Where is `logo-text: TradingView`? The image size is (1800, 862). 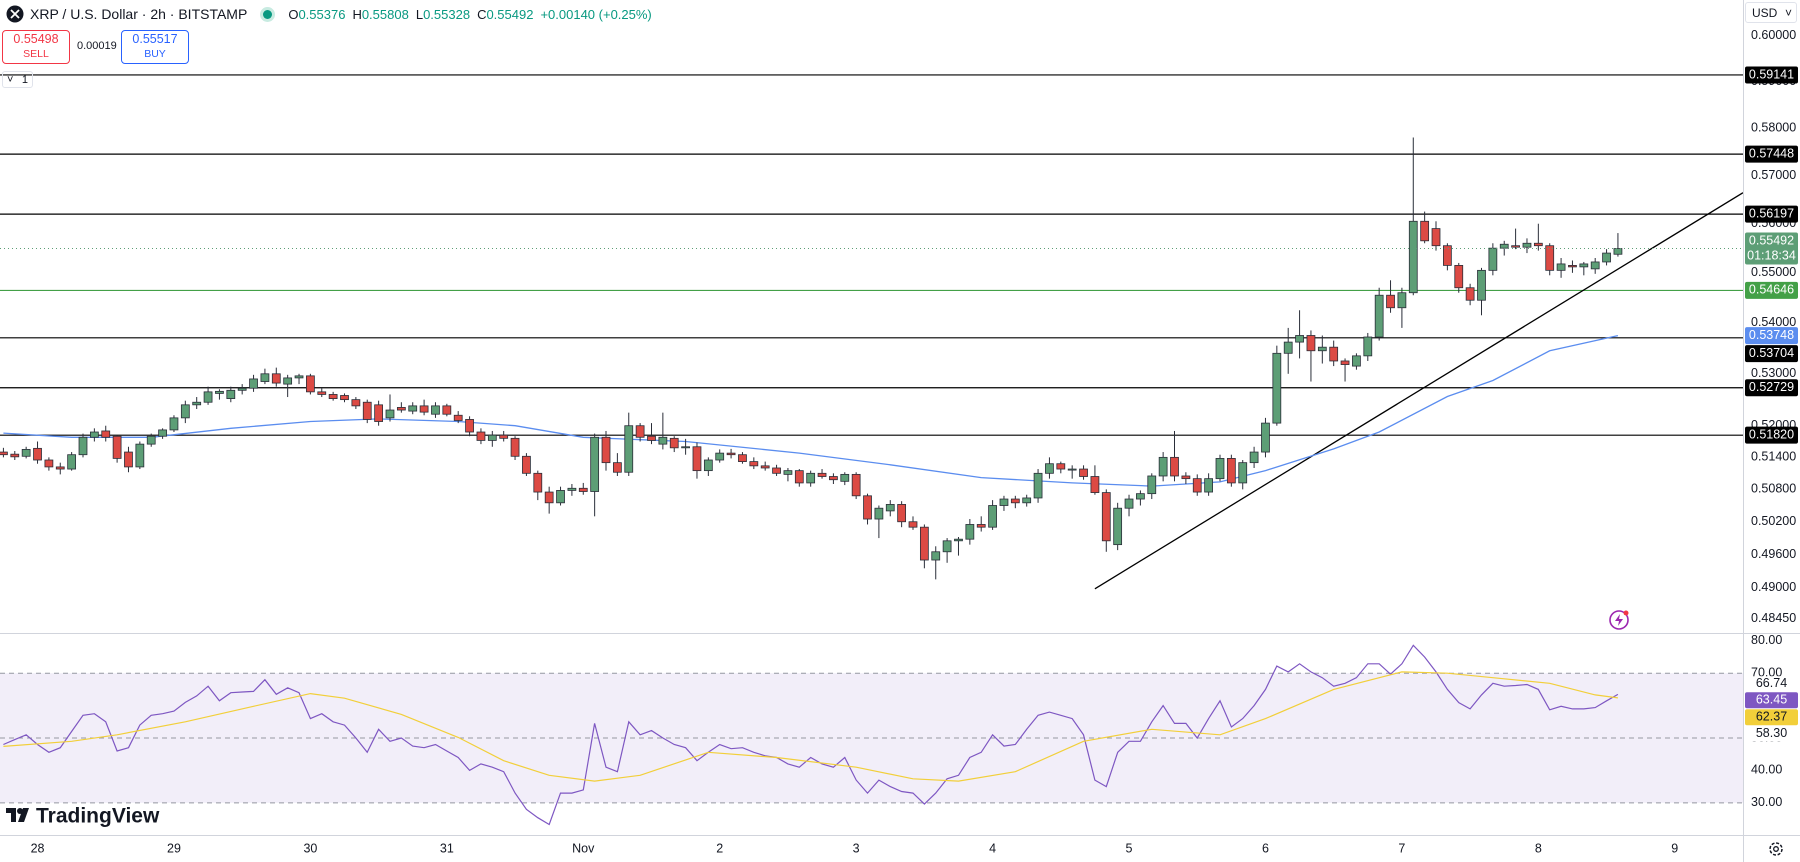
logo-text: TradingView is located at coordinates (98, 816).